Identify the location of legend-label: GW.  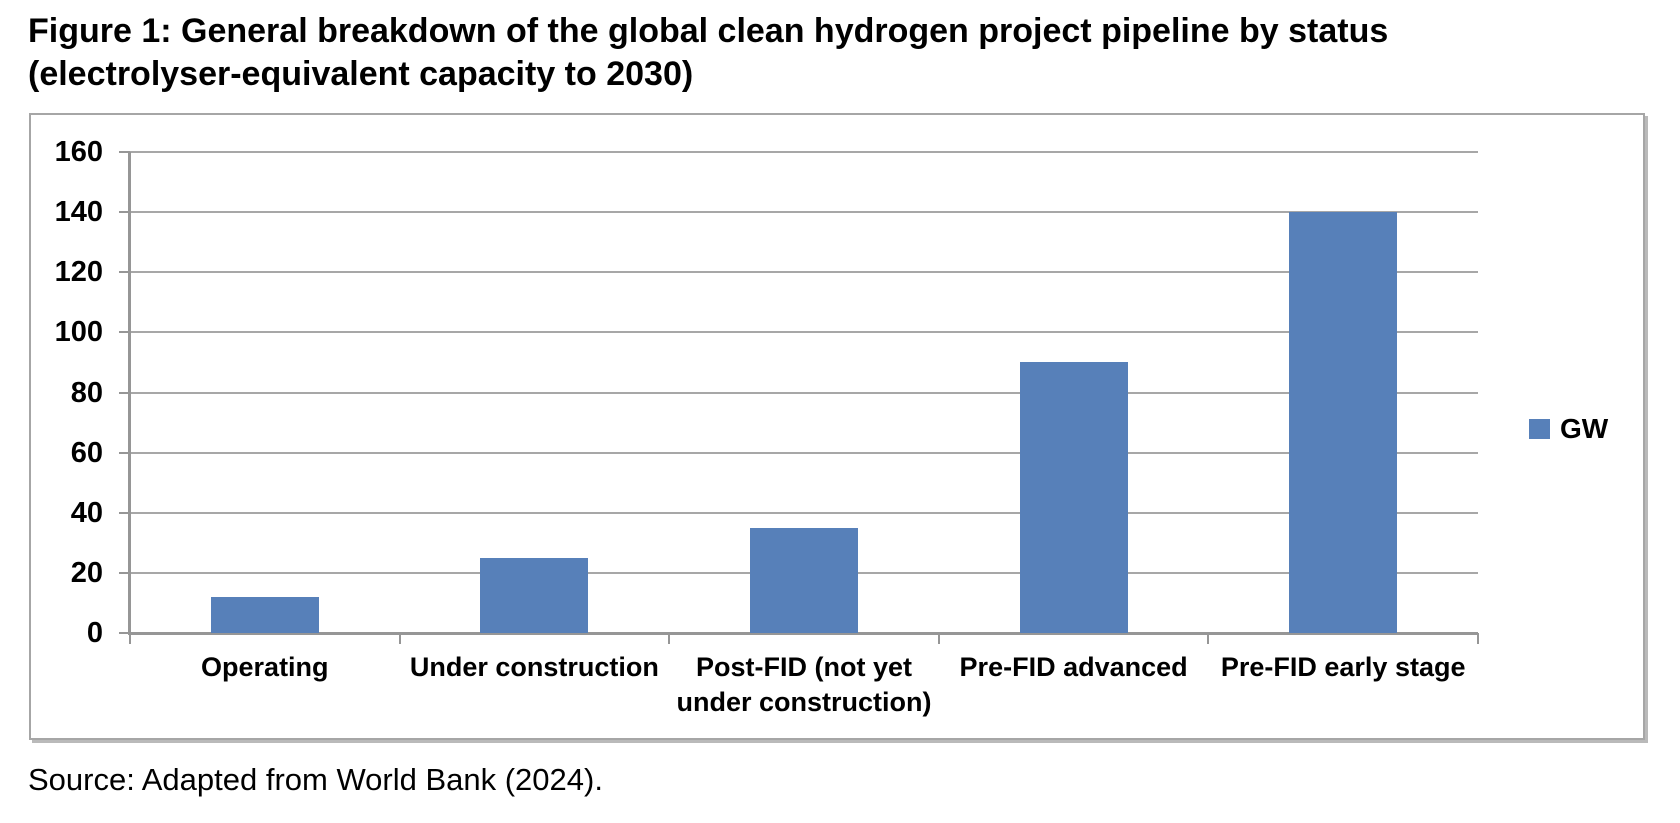
(1584, 428).